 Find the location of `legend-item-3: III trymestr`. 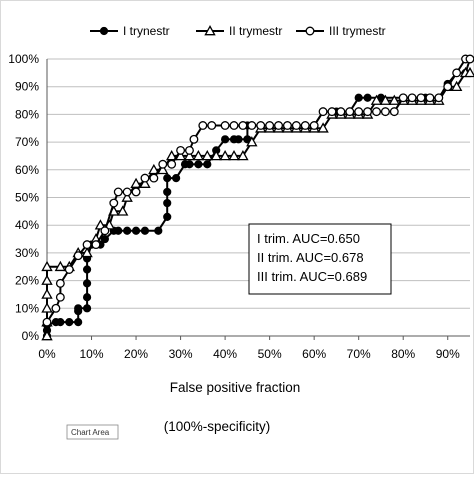

legend-item-3: III trymestr is located at coordinates (341, 31).